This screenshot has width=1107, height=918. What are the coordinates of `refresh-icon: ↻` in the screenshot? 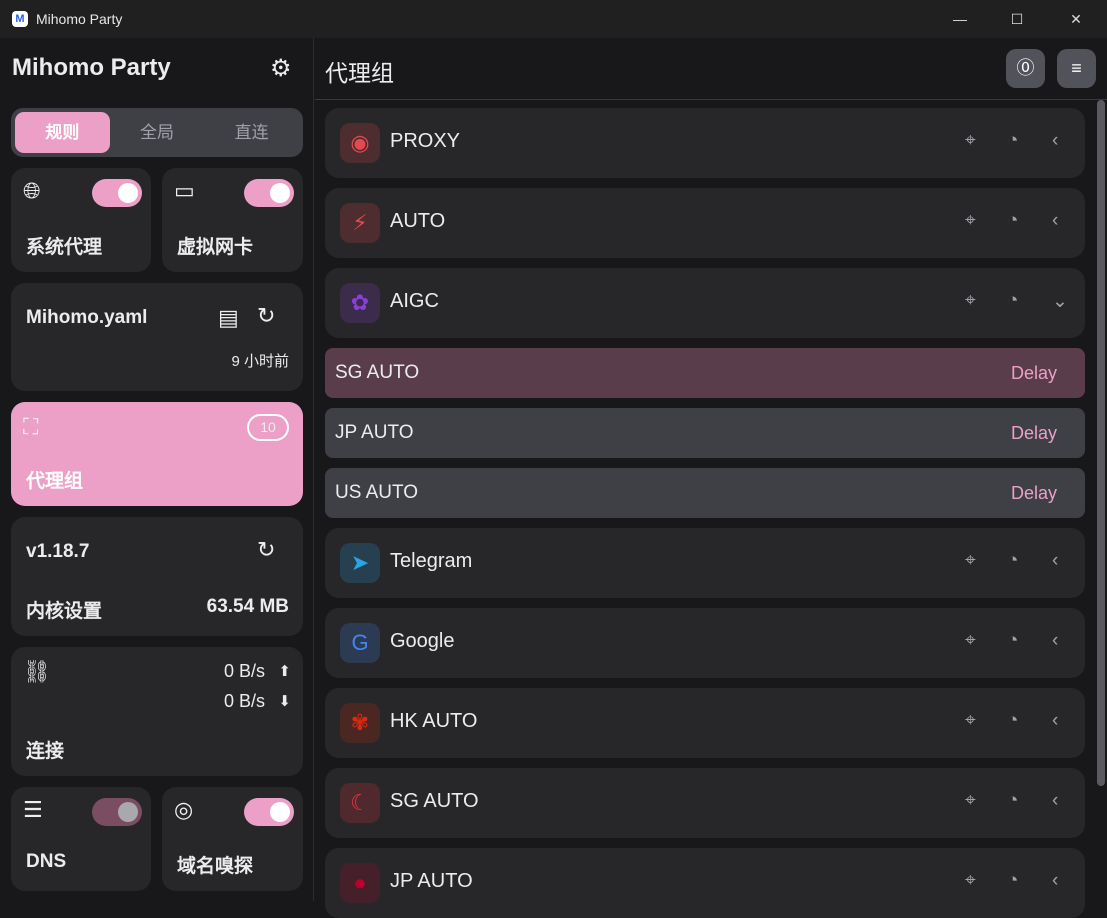 It's located at (266, 315).